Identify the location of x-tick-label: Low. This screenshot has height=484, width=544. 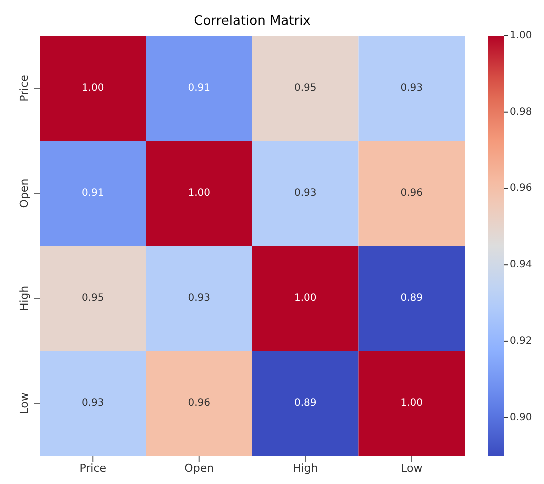
(412, 468).